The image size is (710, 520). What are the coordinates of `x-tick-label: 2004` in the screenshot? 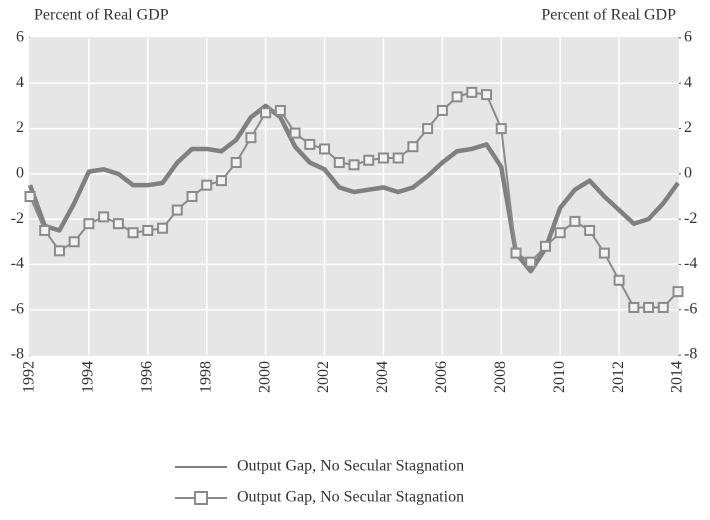 It's located at (382, 377).